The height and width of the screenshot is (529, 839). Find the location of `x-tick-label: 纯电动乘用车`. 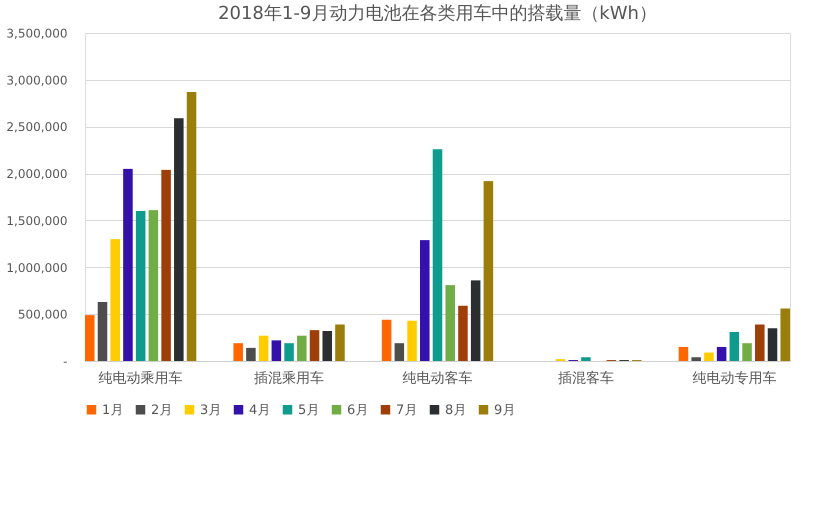

x-tick-label: 纯电动乘用车 is located at coordinates (140, 378).